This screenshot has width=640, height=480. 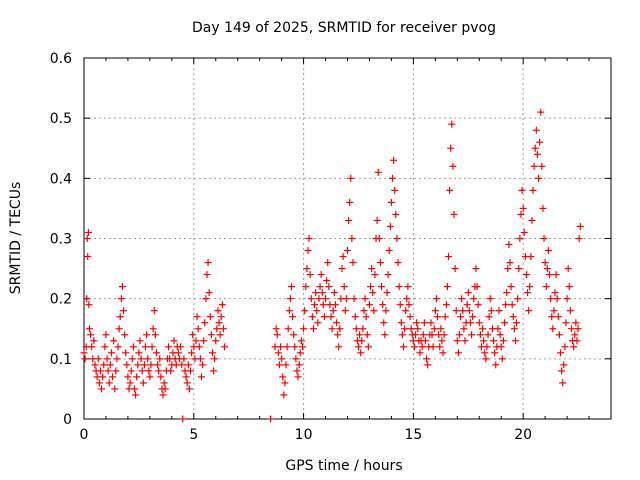 What do you see at coordinates (306, 435) in the screenshot?
I see `x-tick-labels: 0 5 10 15 20` at bounding box center [306, 435].